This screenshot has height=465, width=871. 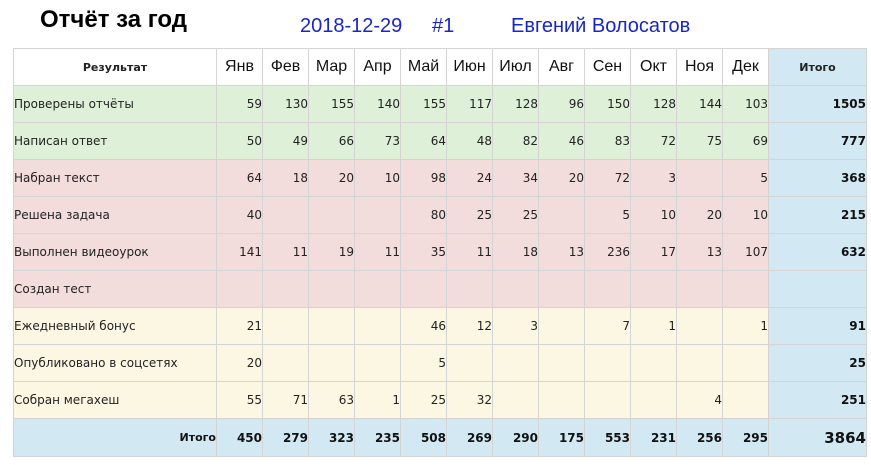 What do you see at coordinates (239, 178) in the screenshot?
I see `month-cell: 64` at bounding box center [239, 178].